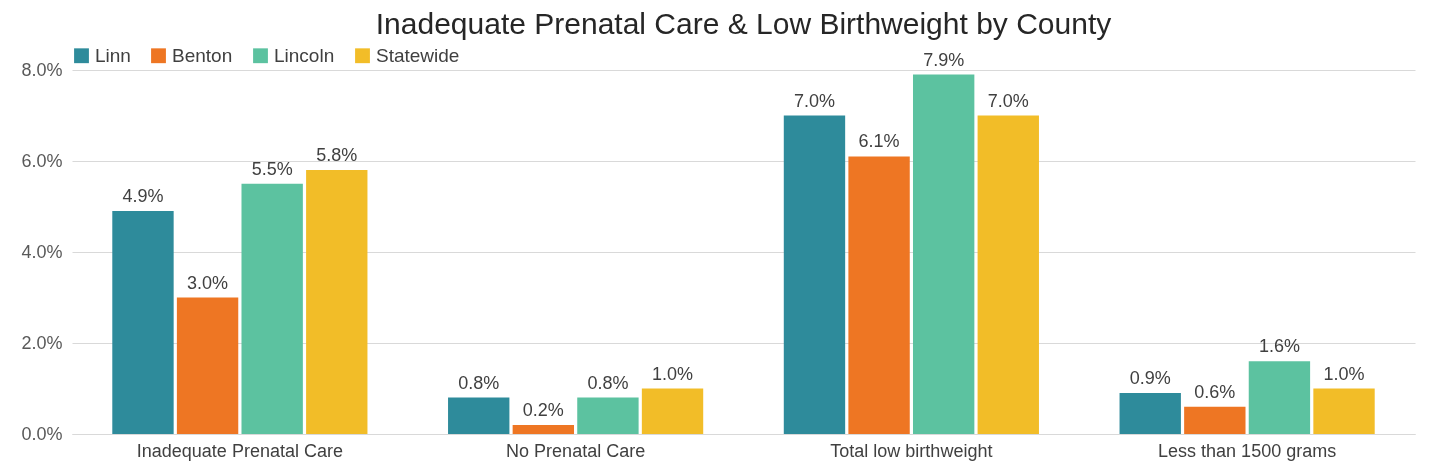  I want to click on x-tick-label: Less than 1500 grams, so click(1247, 450).